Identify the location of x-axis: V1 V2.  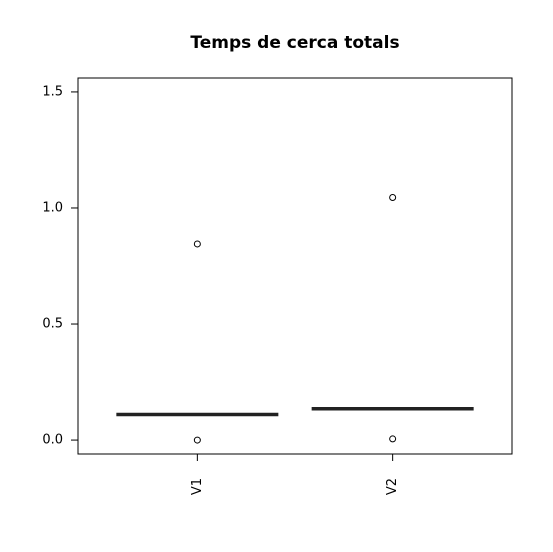
(295, 474).